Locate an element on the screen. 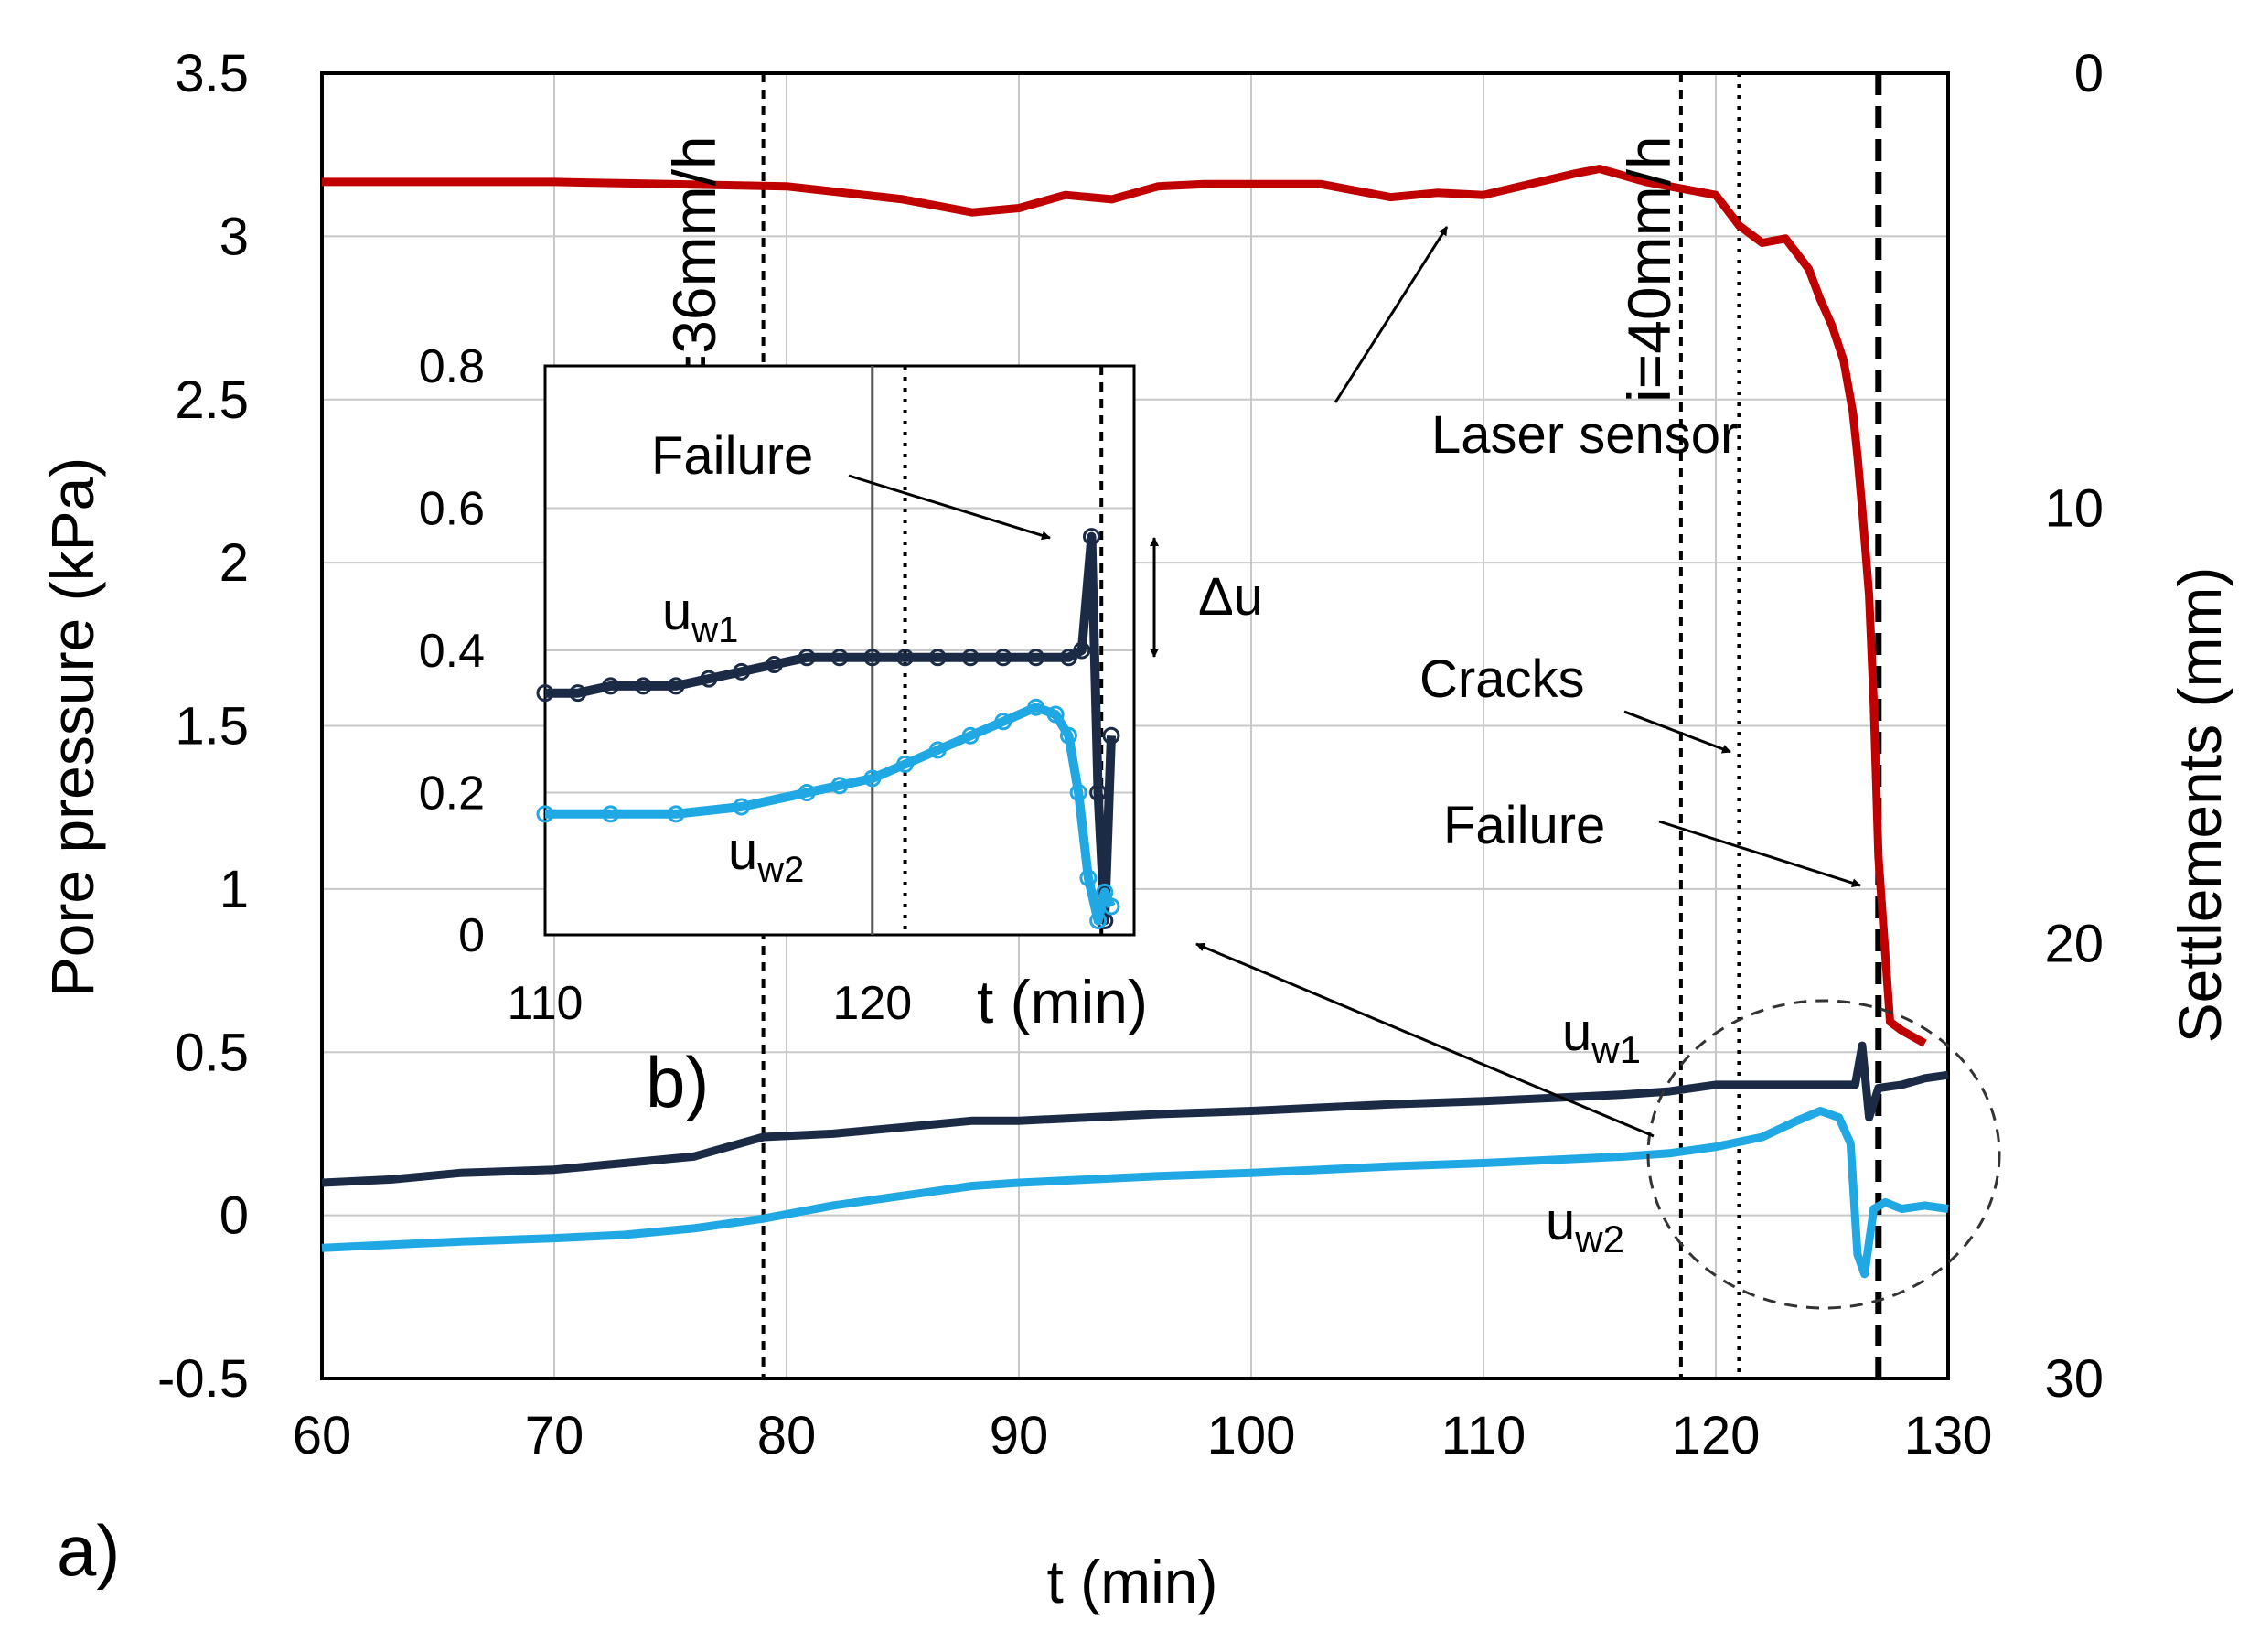 This screenshot has height=1652, width=2260. failure-label-main: Failure is located at coordinates (1524, 825).